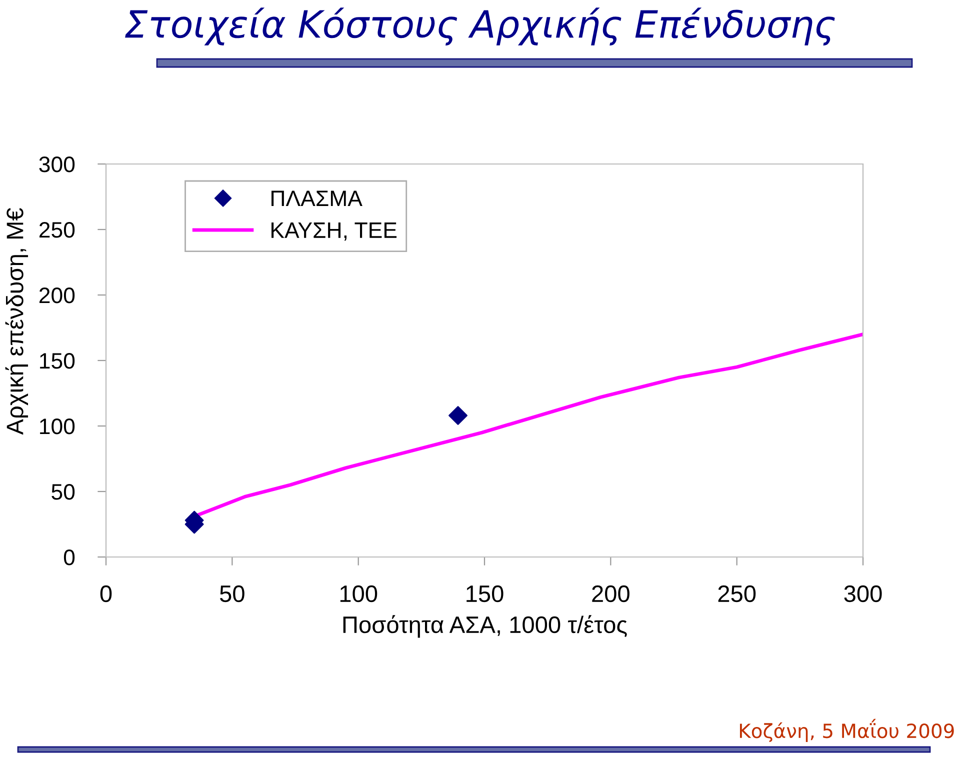 The image size is (960, 758). What do you see at coordinates (863, 593) in the screenshot?
I see `x-tick-label: 300` at bounding box center [863, 593].